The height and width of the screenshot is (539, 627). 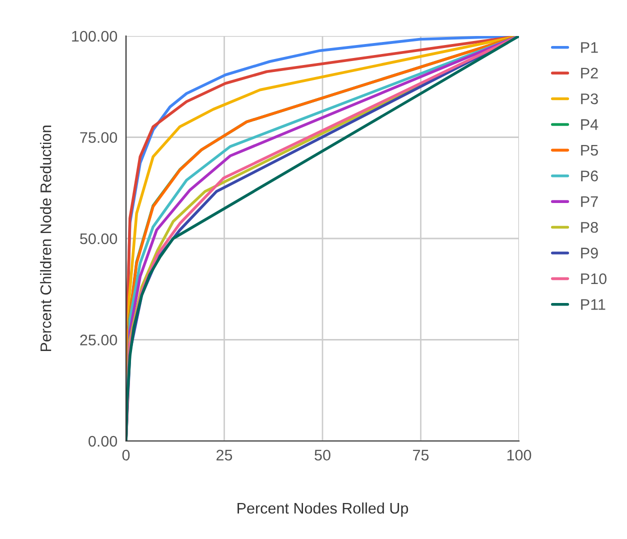 What do you see at coordinates (103, 441) in the screenshot?
I see `y-tick-label: 0.00` at bounding box center [103, 441].